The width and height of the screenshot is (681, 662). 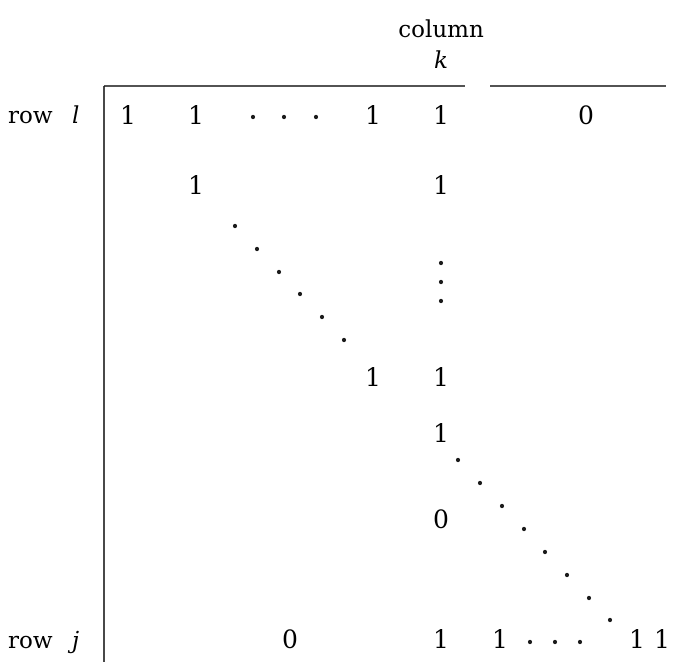 What do you see at coordinates (441, 433) in the screenshot?
I see `entry-lower-col-k-one: 1` at bounding box center [441, 433].